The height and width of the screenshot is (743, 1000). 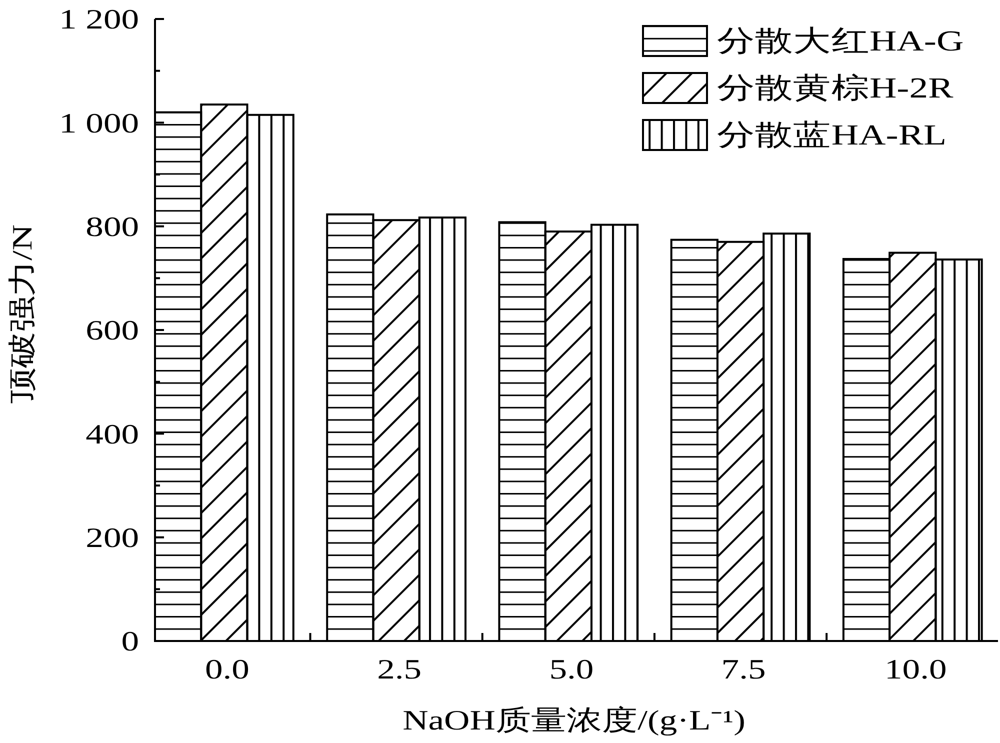 I want to click on y-tick-label: 1 000, so click(x=99, y=122).